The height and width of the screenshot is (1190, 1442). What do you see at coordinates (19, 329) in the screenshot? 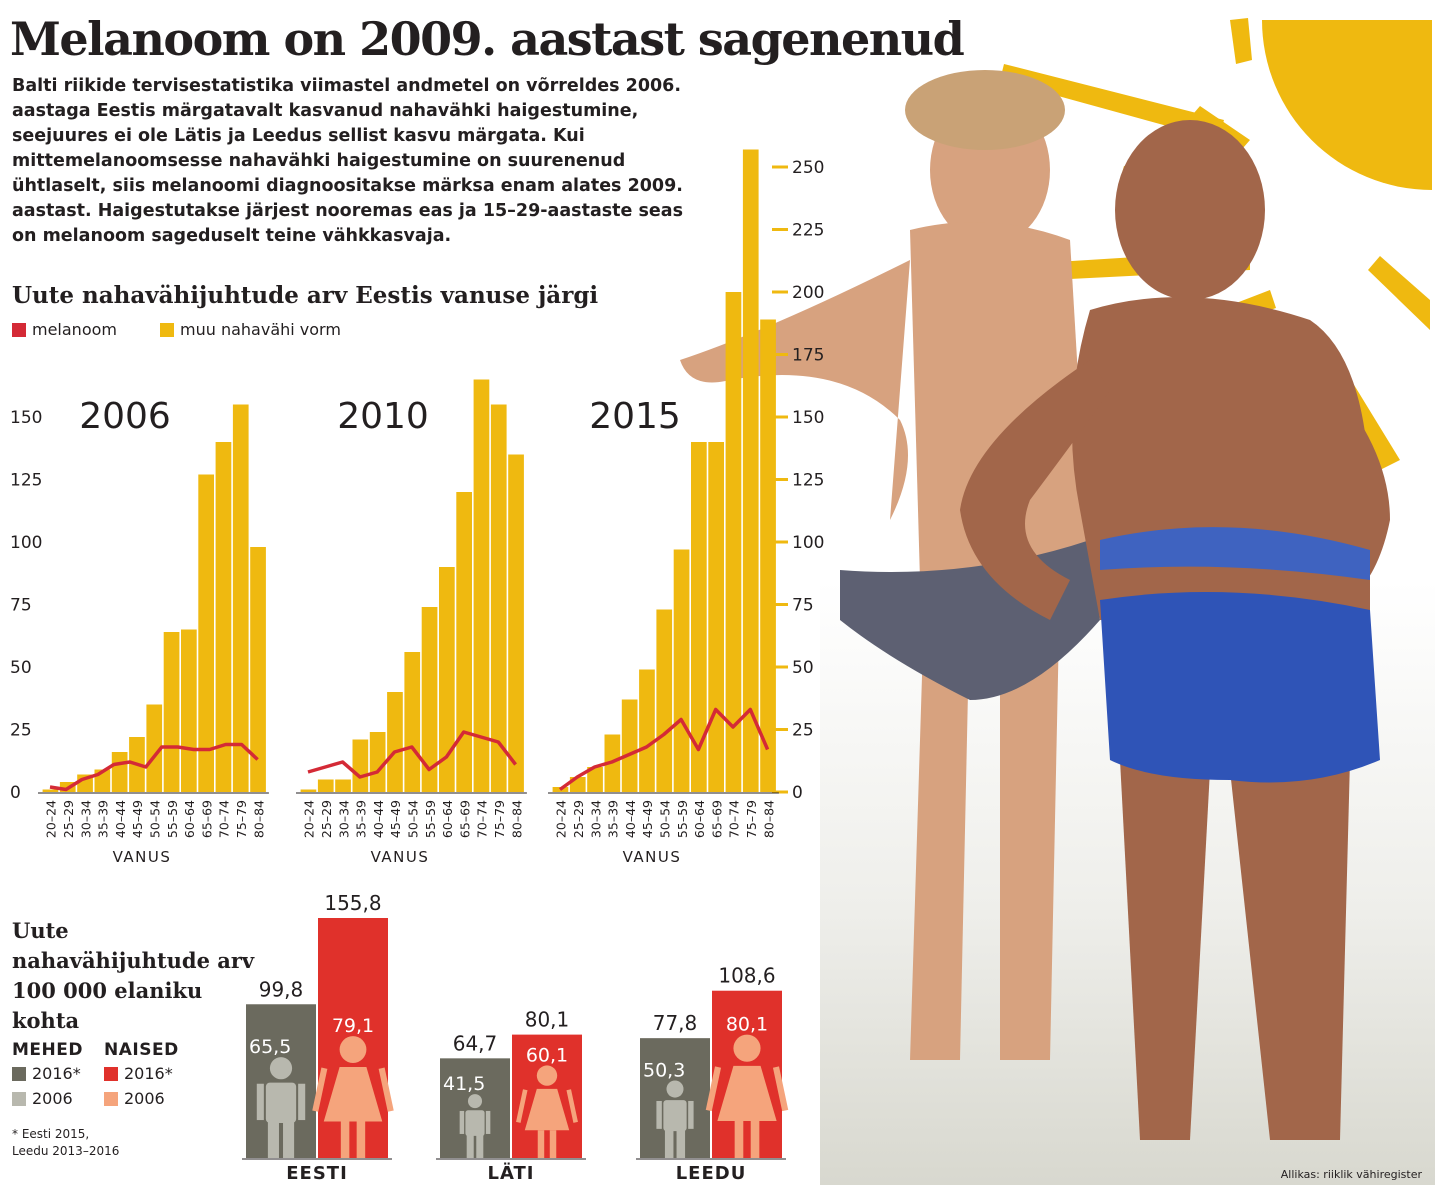
I see `melanoma-swatch` at bounding box center [19, 329].